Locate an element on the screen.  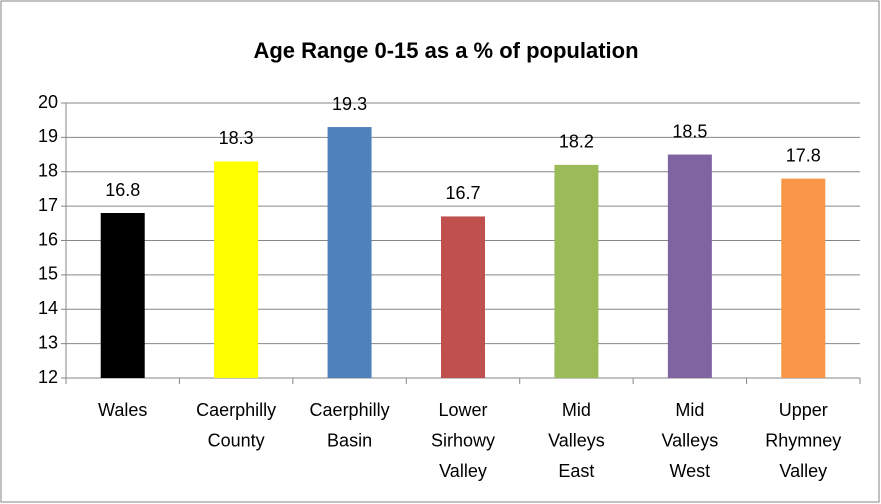
y-tick-label: 19 is located at coordinates (48, 136).